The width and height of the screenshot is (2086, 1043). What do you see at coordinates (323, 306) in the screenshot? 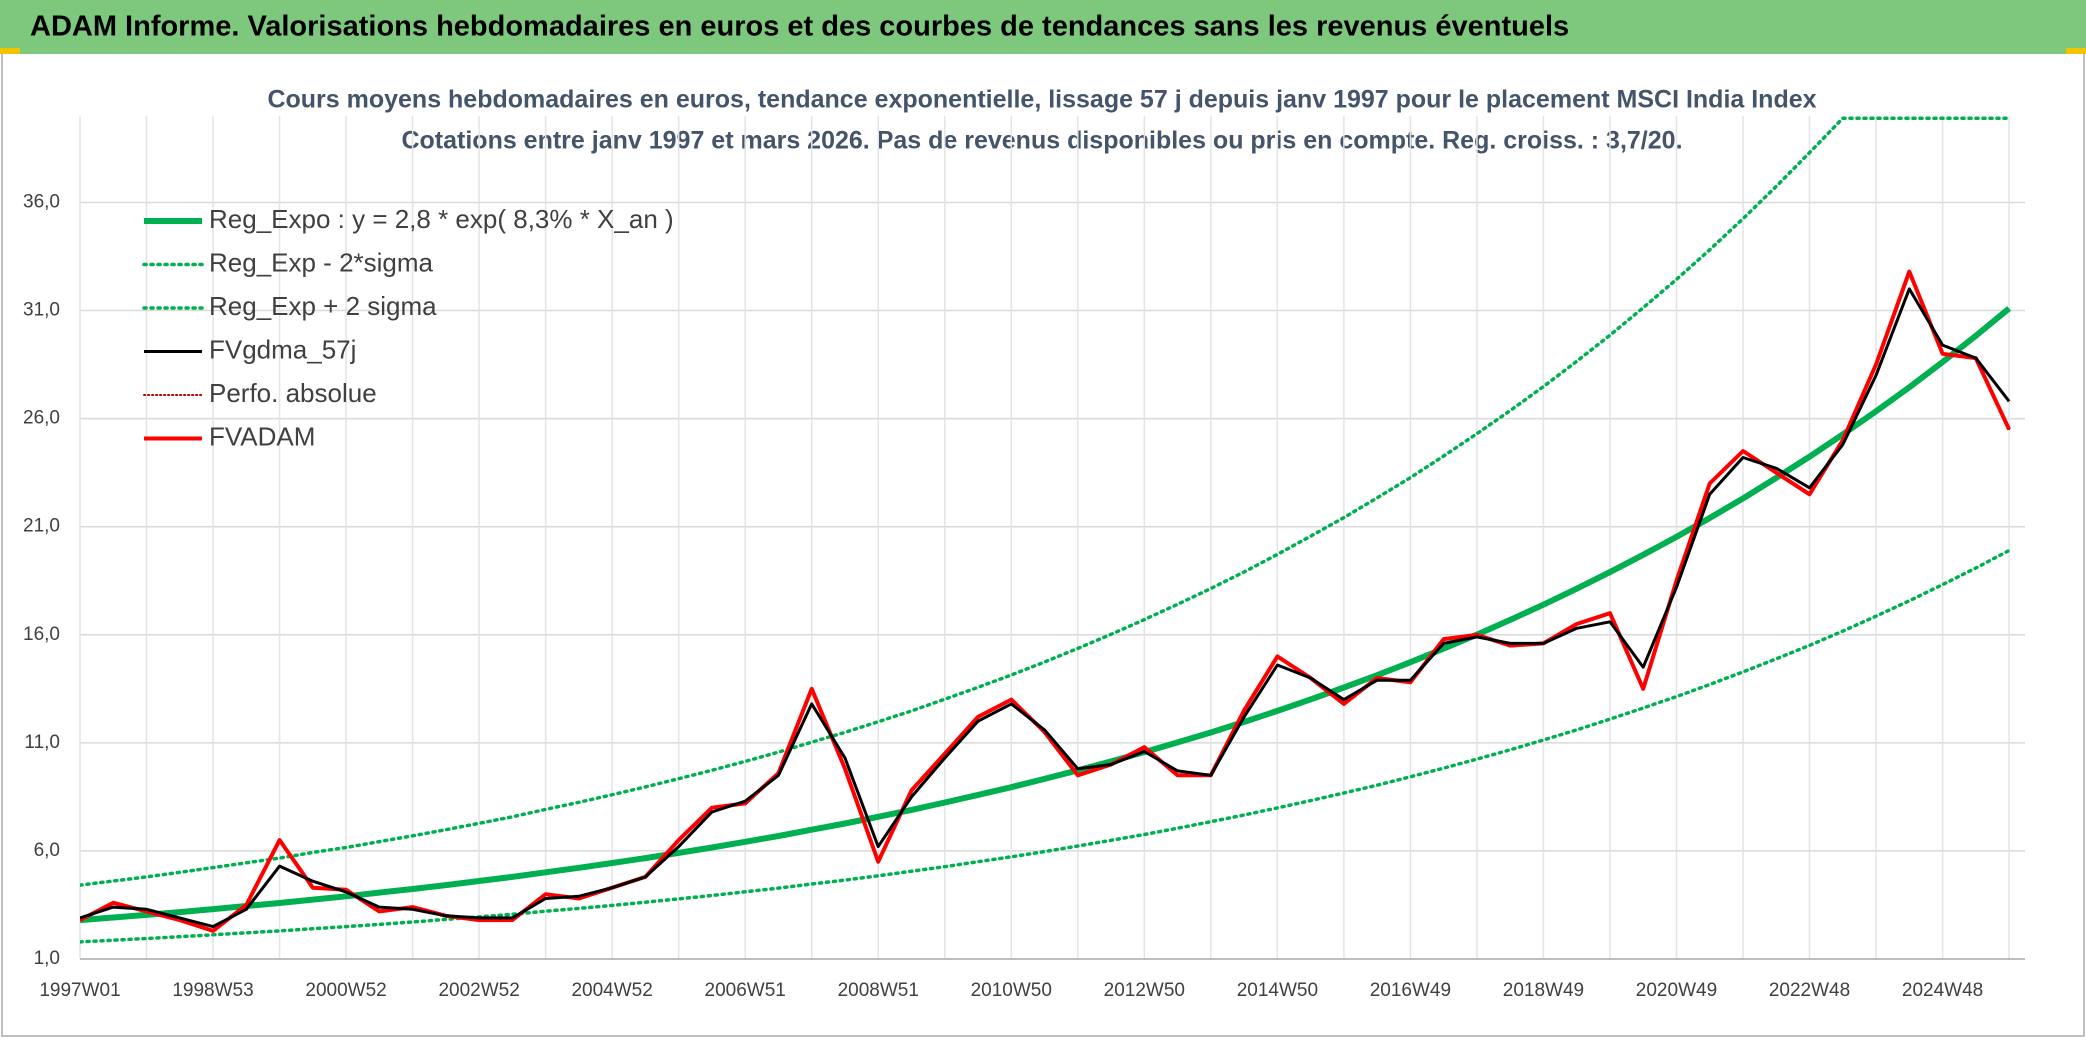
I see `legend-label: Reg_Exp + 2 sigma` at bounding box center [323, 306].